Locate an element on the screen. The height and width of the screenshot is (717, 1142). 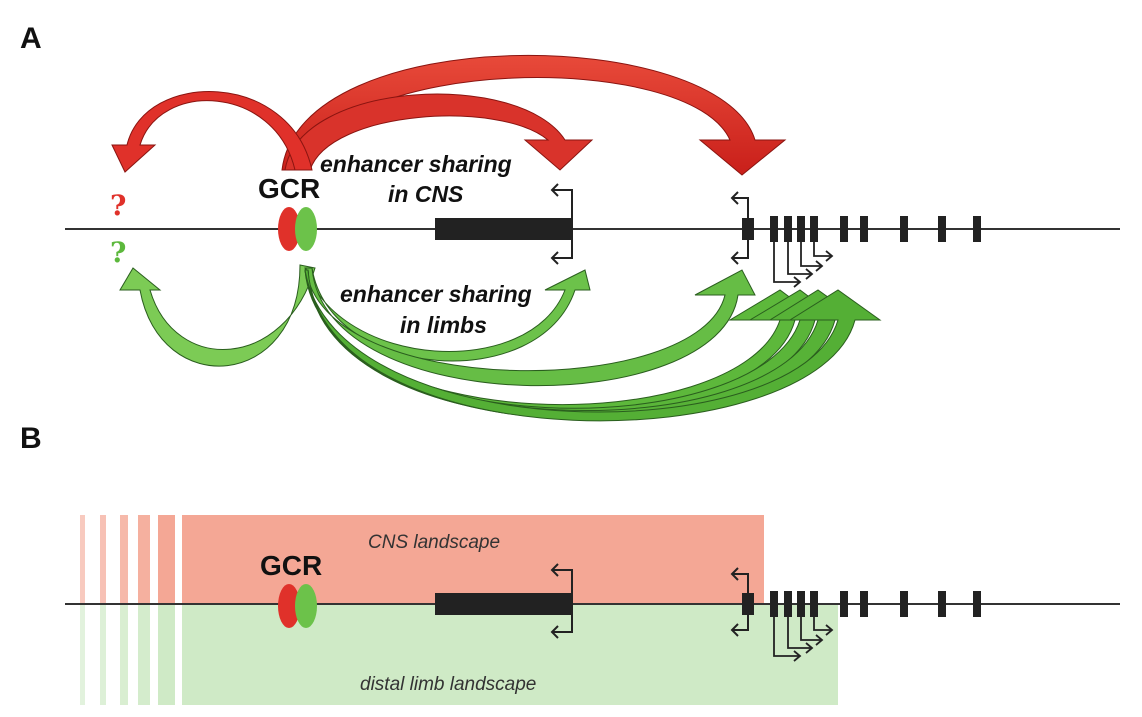
exons-downstream-b is located at coordinates (875, 604).